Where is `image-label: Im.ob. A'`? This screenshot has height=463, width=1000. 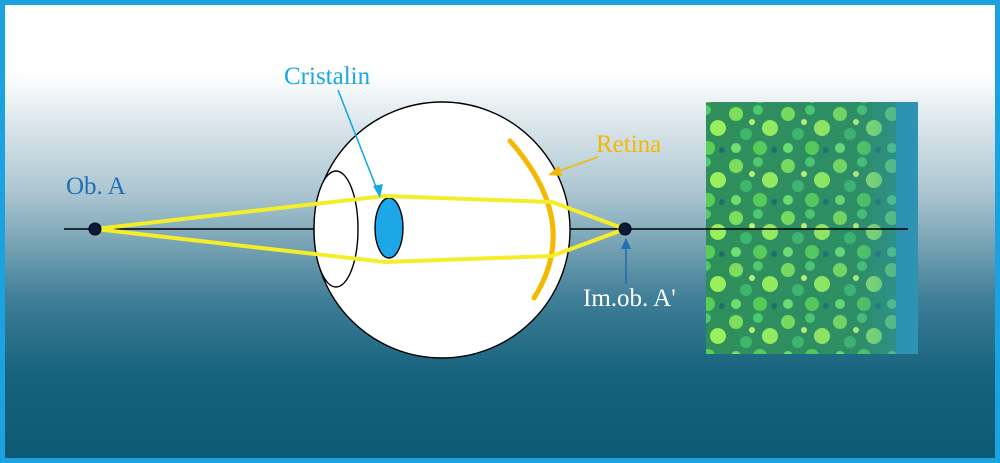 image-label: Im.ob. A' is located at coordinates (629, 298).